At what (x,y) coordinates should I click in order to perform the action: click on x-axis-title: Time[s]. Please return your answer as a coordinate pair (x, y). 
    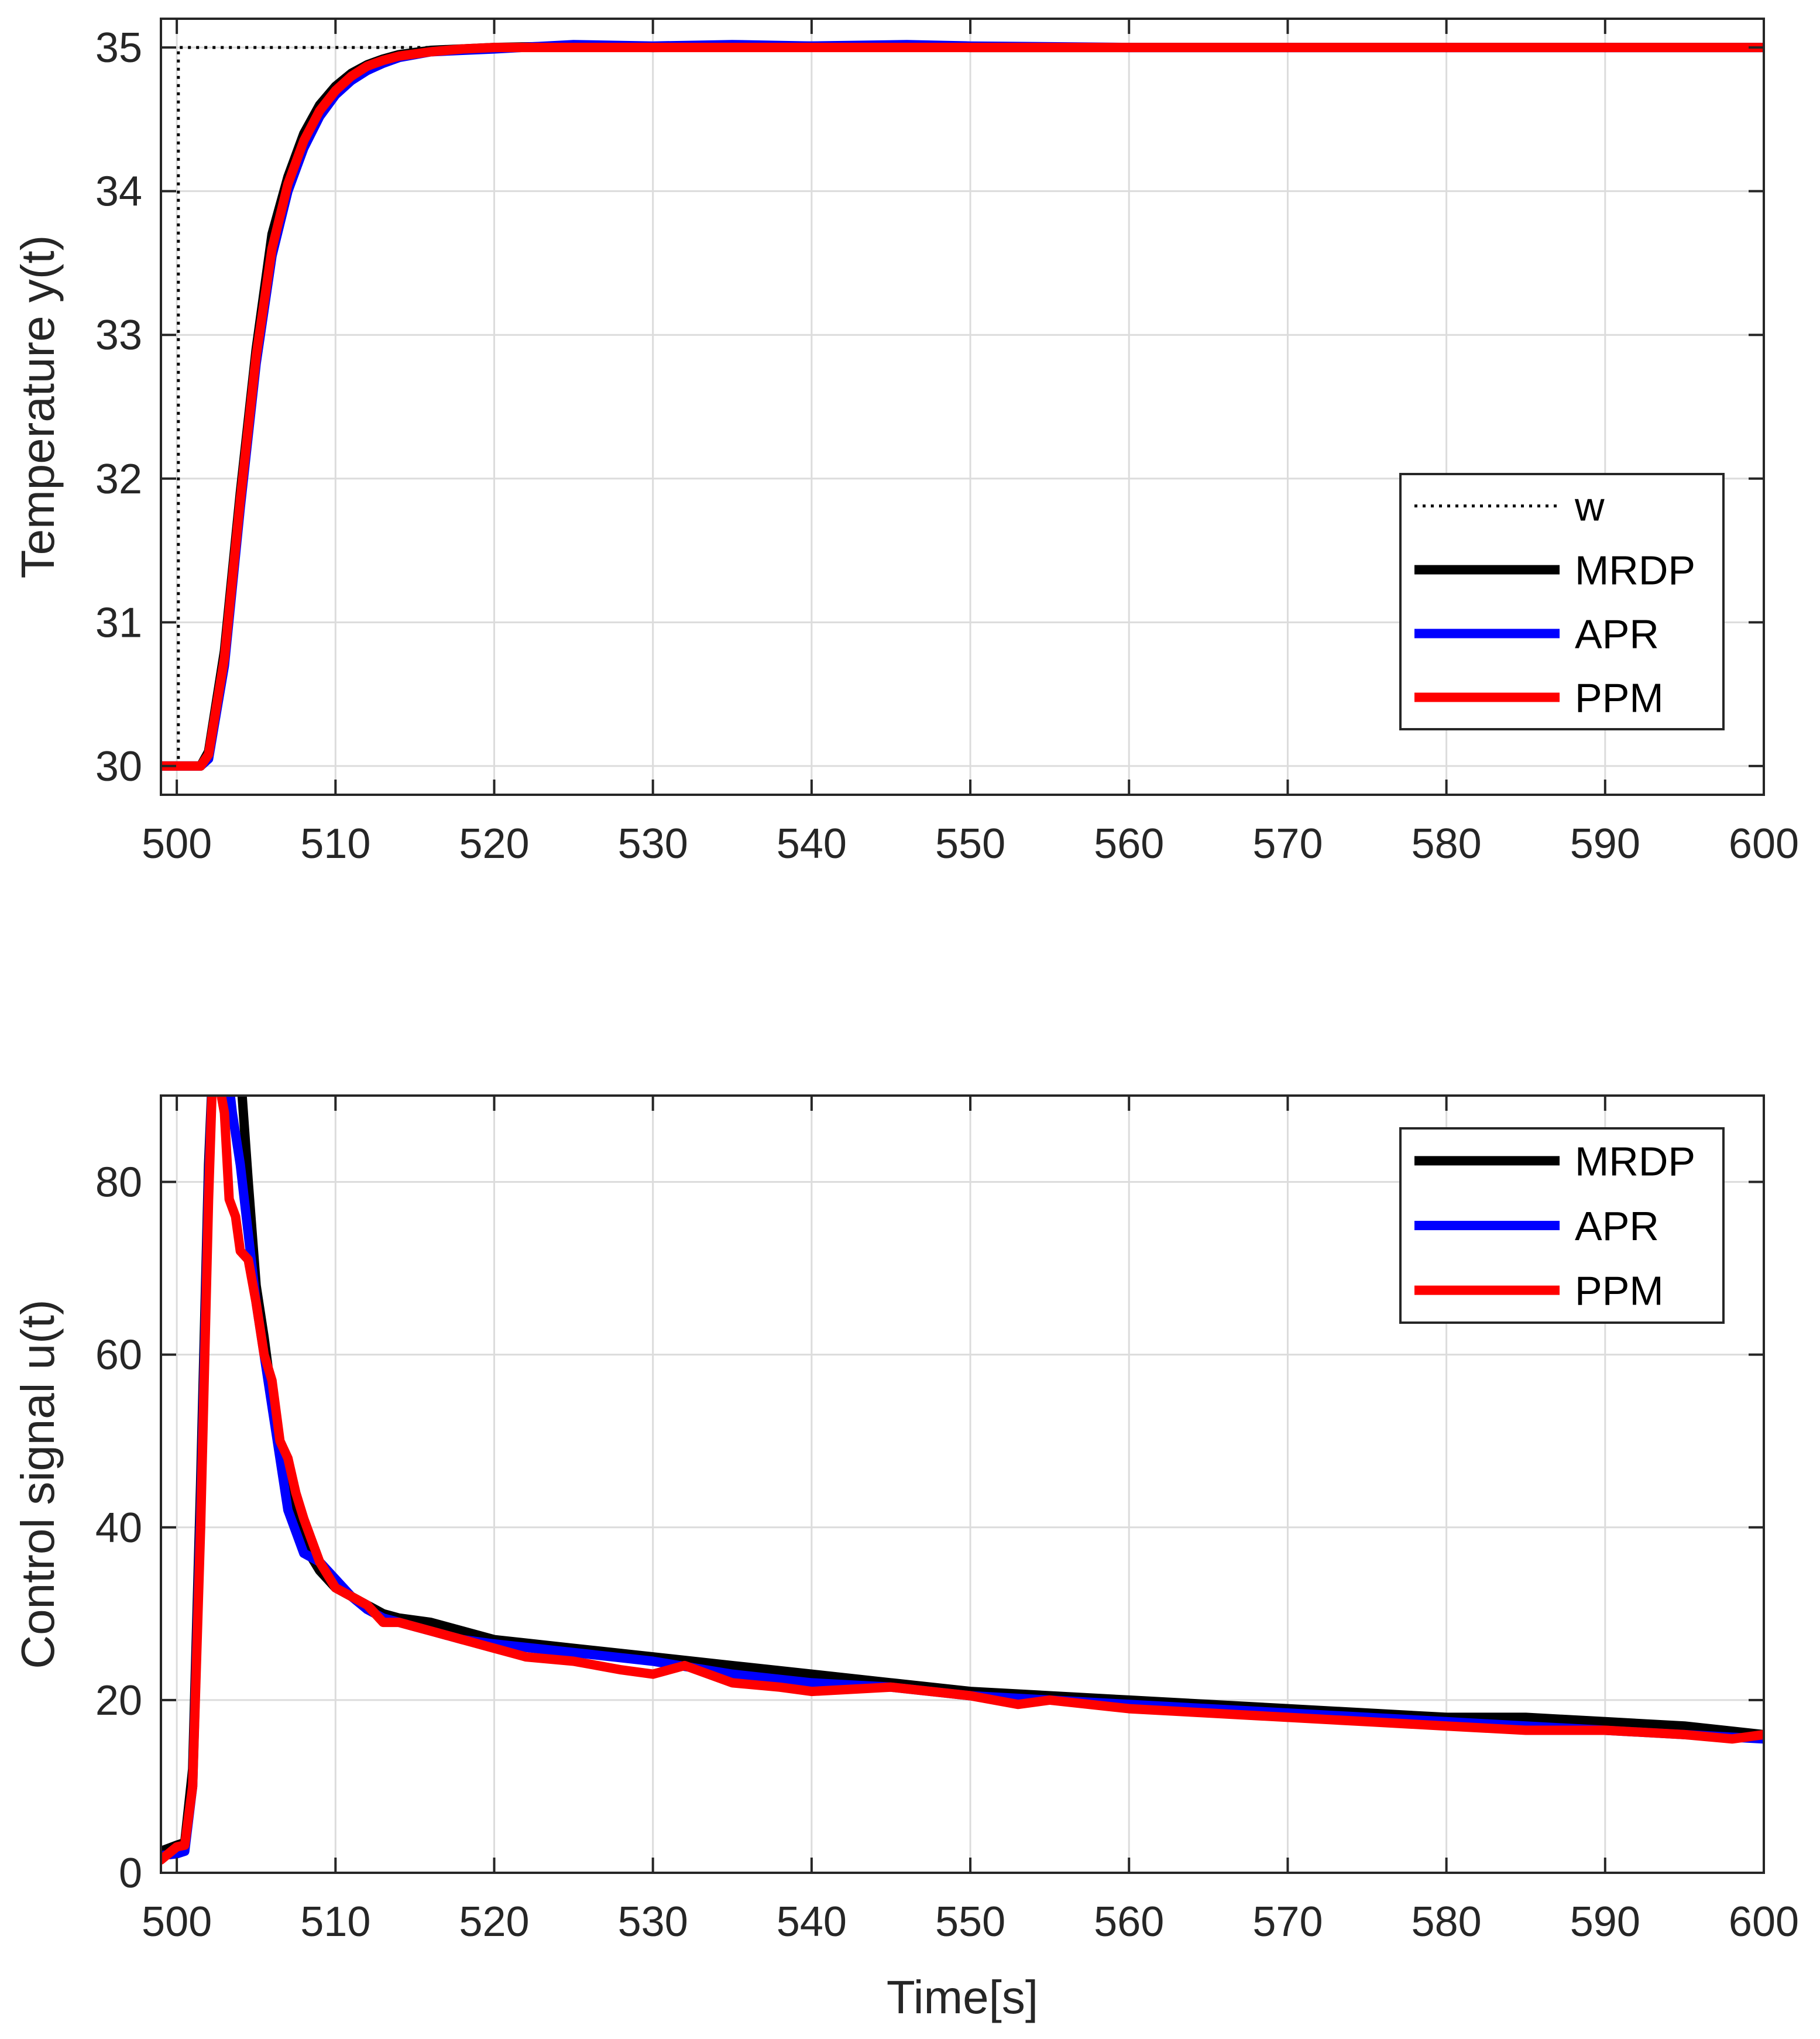
    Looking at the image, I should click on (962, 1997).